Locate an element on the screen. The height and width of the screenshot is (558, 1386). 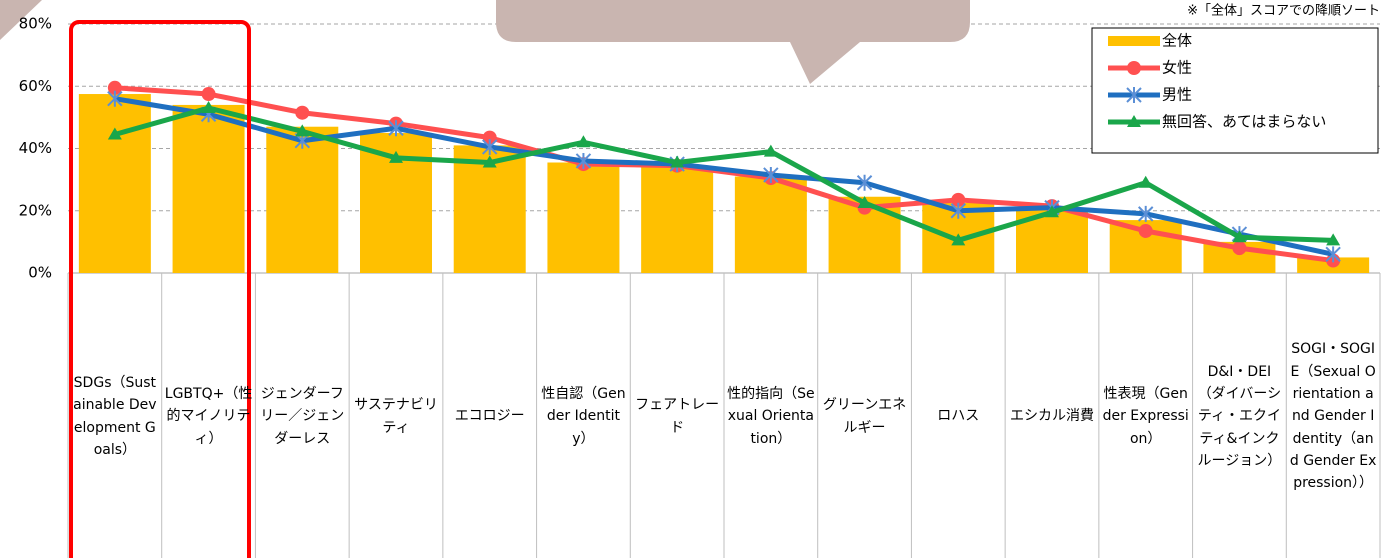
x-tick-label: 性表現（Gender Expression） is located at coordinates (1145, 416).